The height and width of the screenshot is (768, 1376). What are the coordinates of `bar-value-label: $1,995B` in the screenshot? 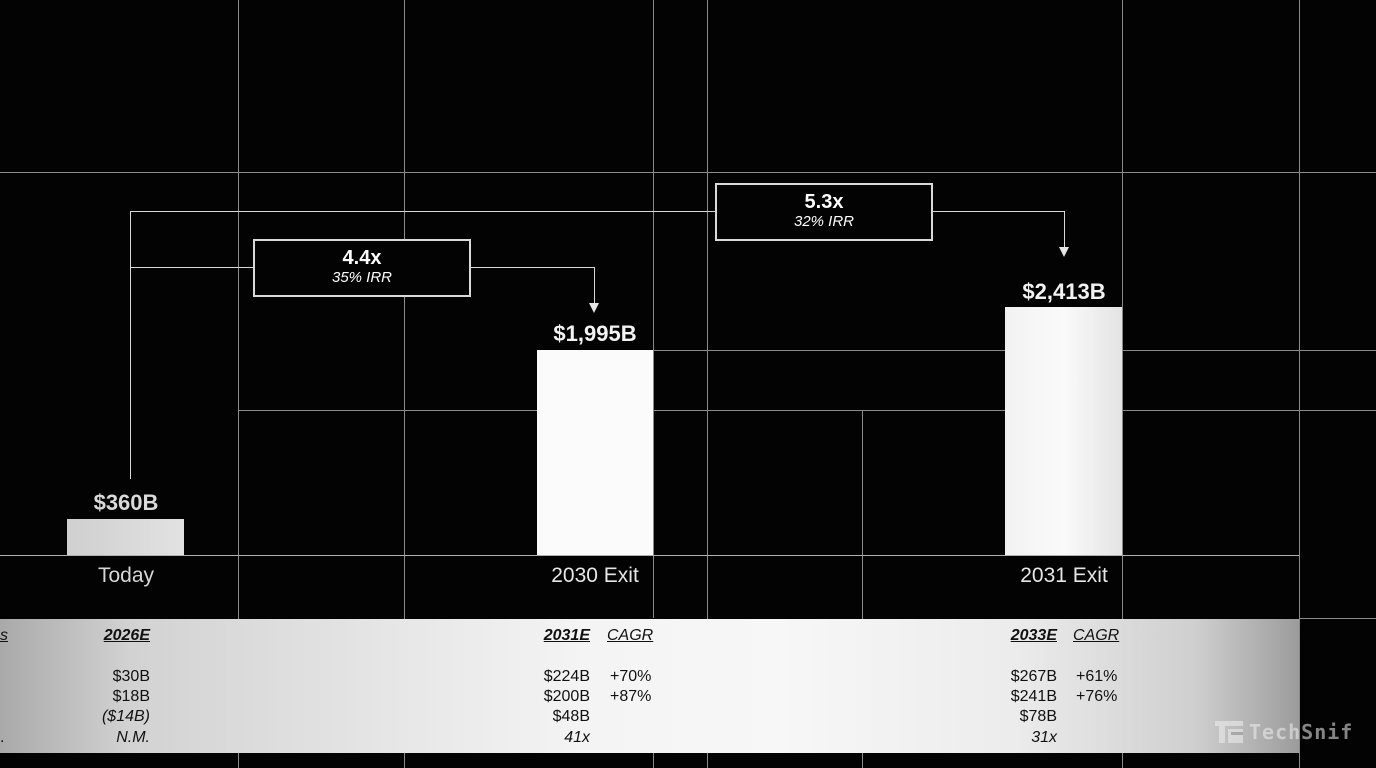 It's located at (595, 333).